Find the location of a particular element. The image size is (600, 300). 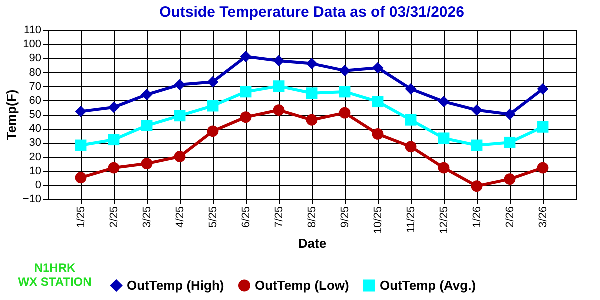

y-tick-label: 60 is located at coordinates (35, 100).